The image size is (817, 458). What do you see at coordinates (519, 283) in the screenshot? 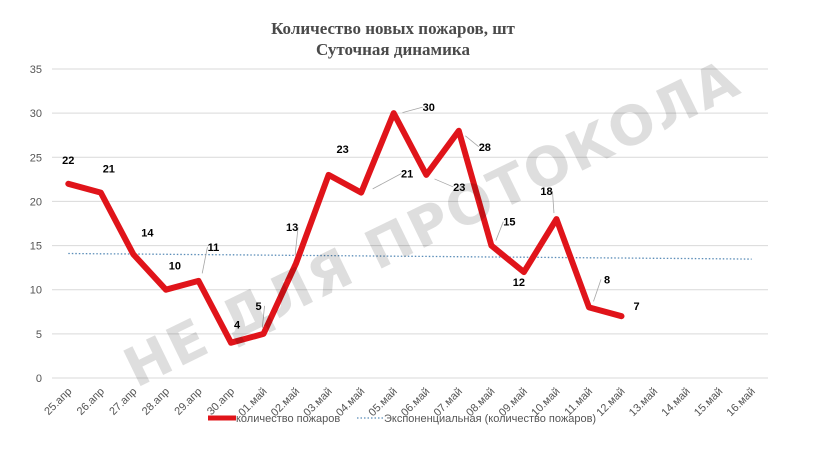
I see `data-label: 12` at bounding box center [519, 283].